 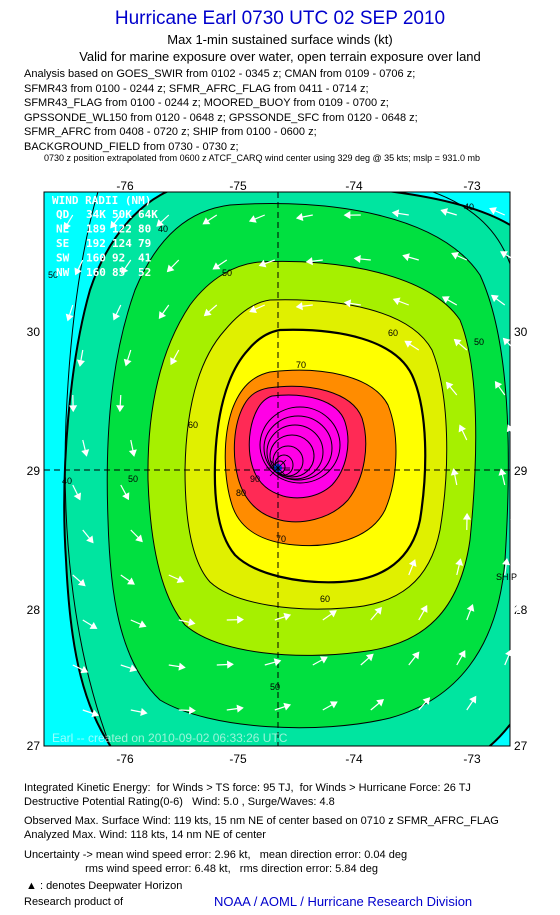 I want to click on contour-label-west: 40, so click(x=67, y=481).